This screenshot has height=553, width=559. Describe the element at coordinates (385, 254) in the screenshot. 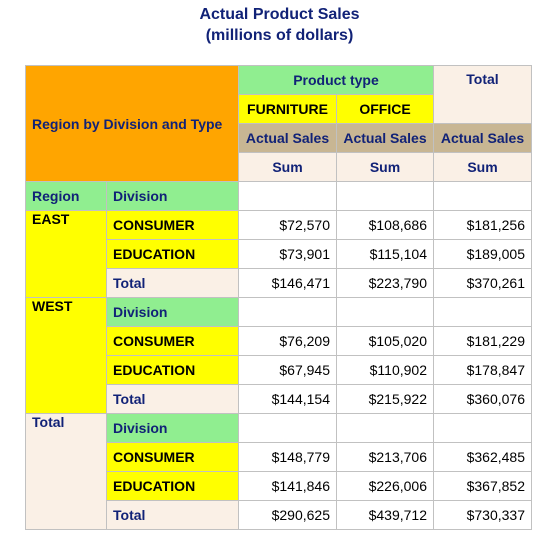

I see `data-cell: $115,104` at that location.